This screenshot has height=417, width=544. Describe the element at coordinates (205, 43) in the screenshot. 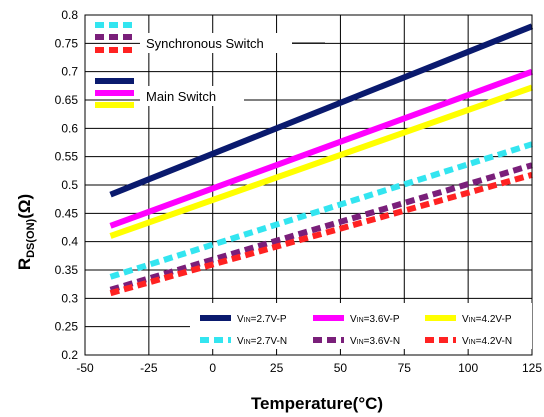

I see `synchronous-switch-label: Synchronous Switch` at that location.